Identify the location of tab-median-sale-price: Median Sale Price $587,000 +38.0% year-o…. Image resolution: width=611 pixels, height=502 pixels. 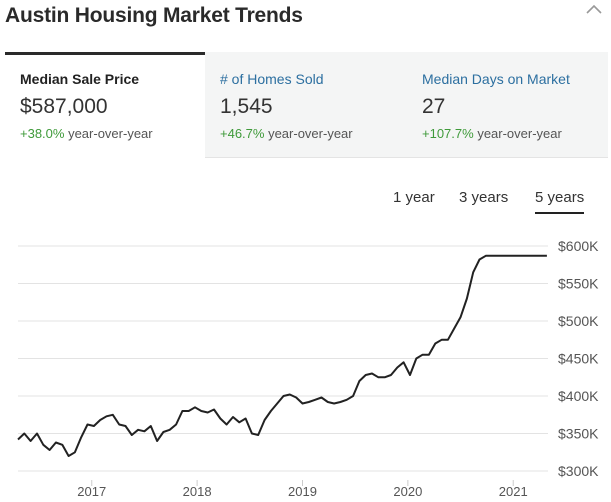
(105, 105).